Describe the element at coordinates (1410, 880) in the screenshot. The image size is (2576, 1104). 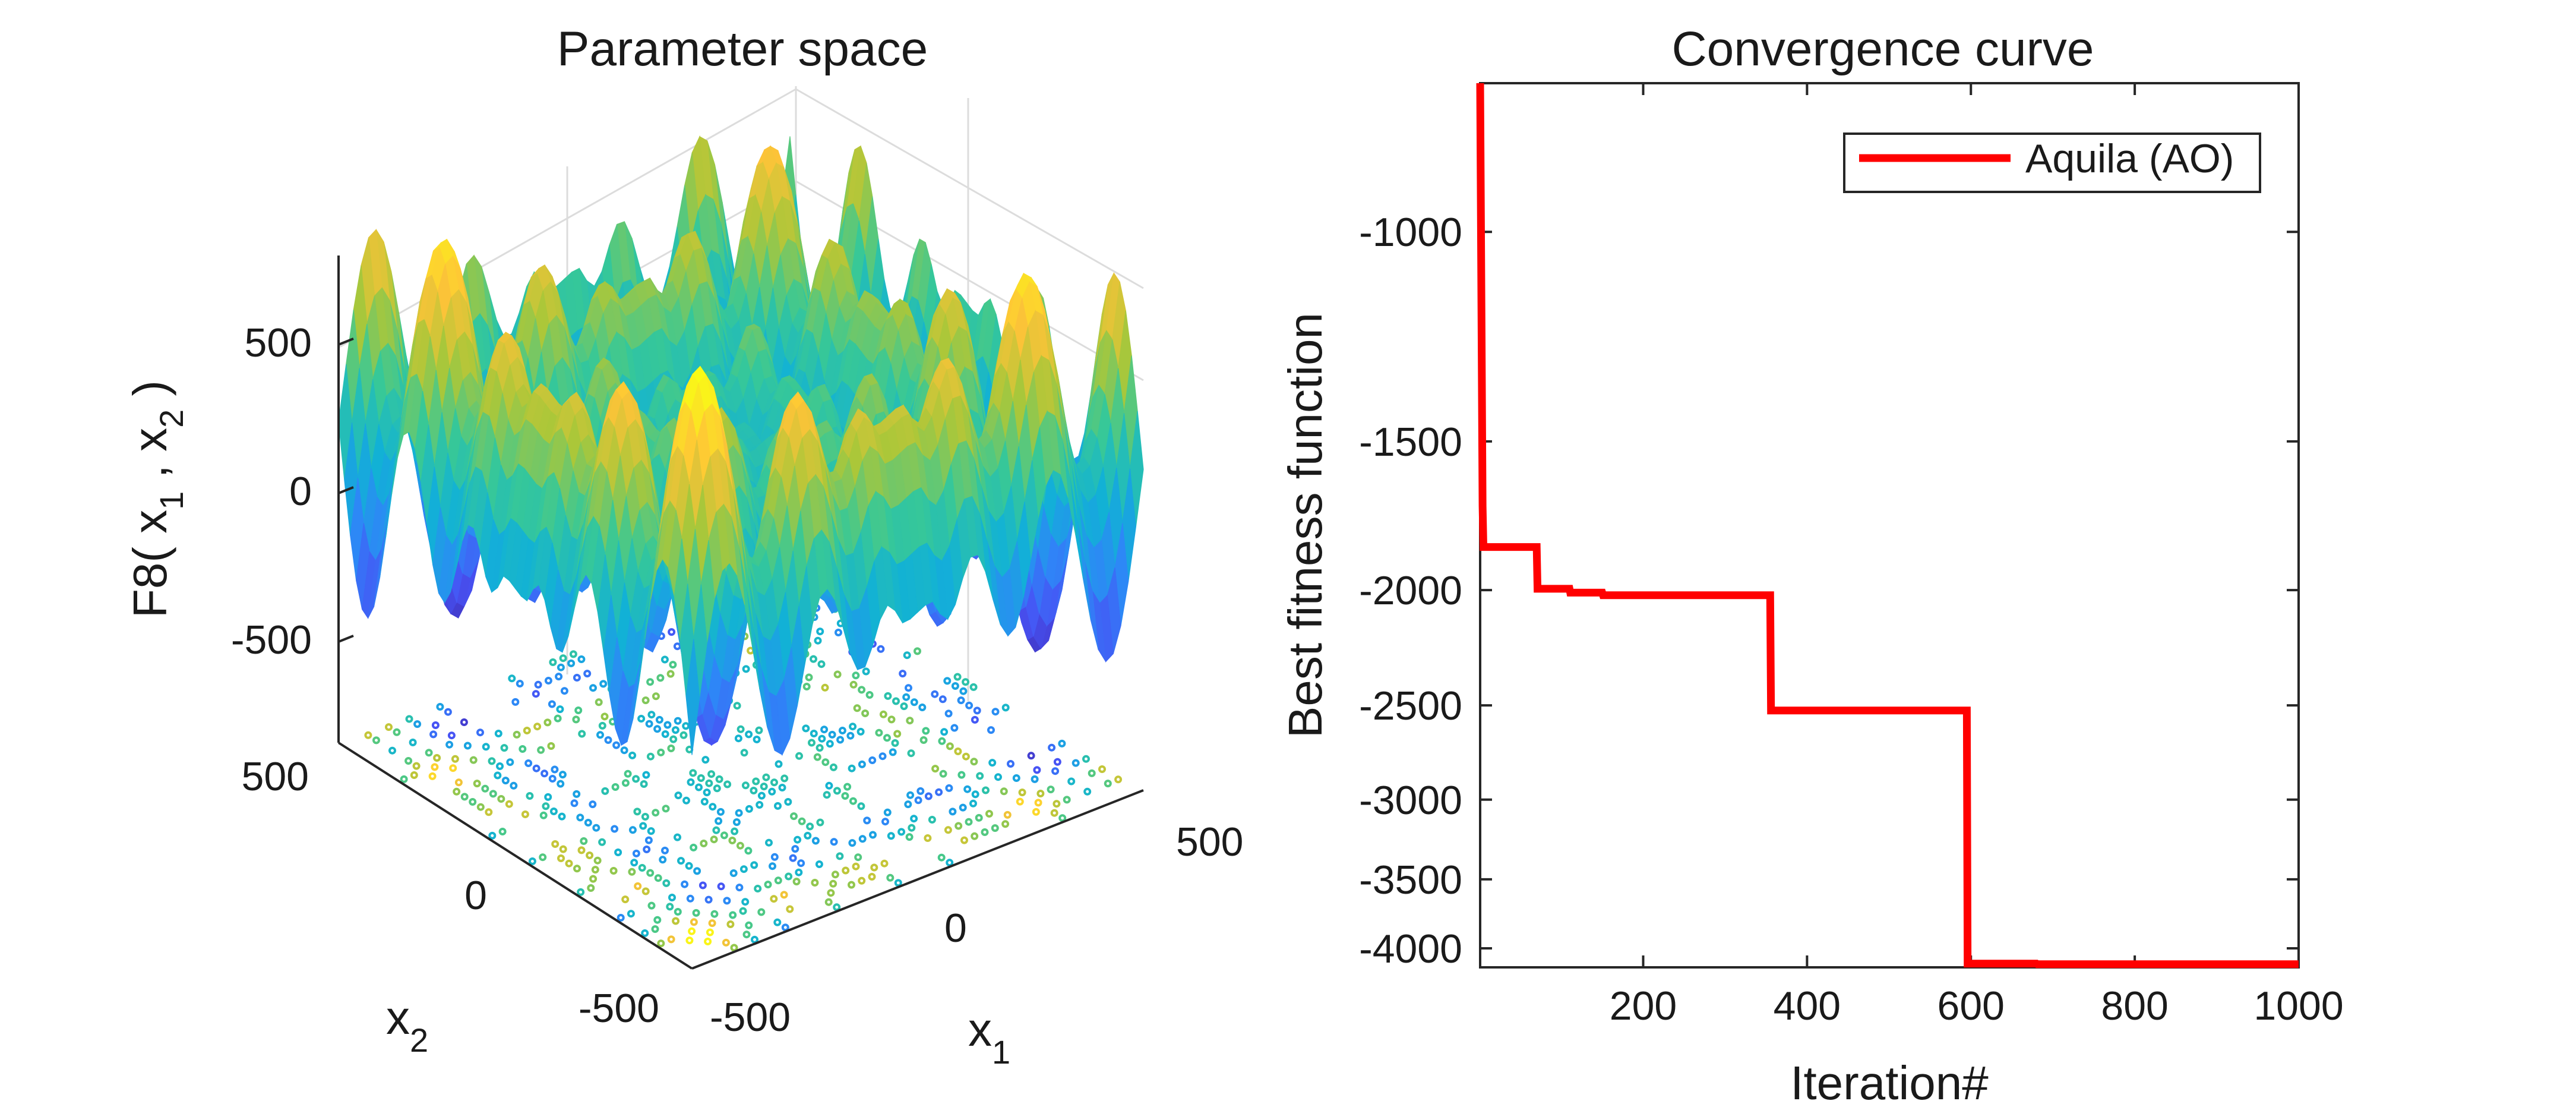
I see `y-tick-label: -3500` at that location.